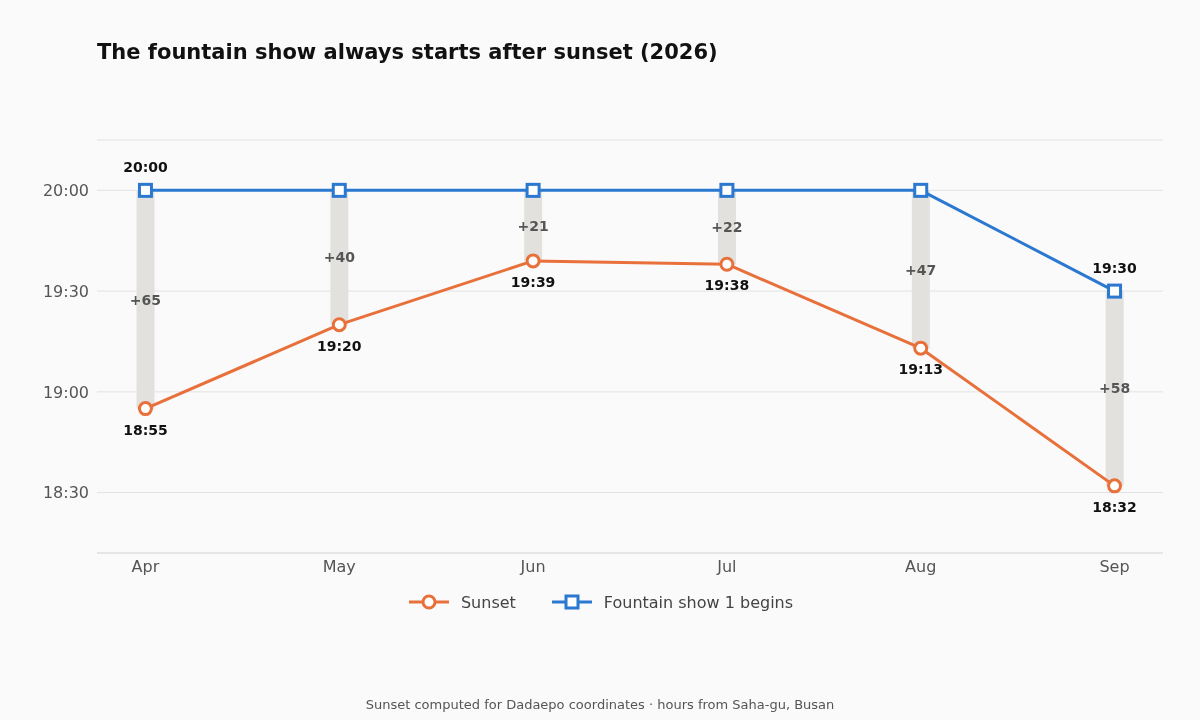  I want to click on y-tick-label: 19:30, so click(65, 291).